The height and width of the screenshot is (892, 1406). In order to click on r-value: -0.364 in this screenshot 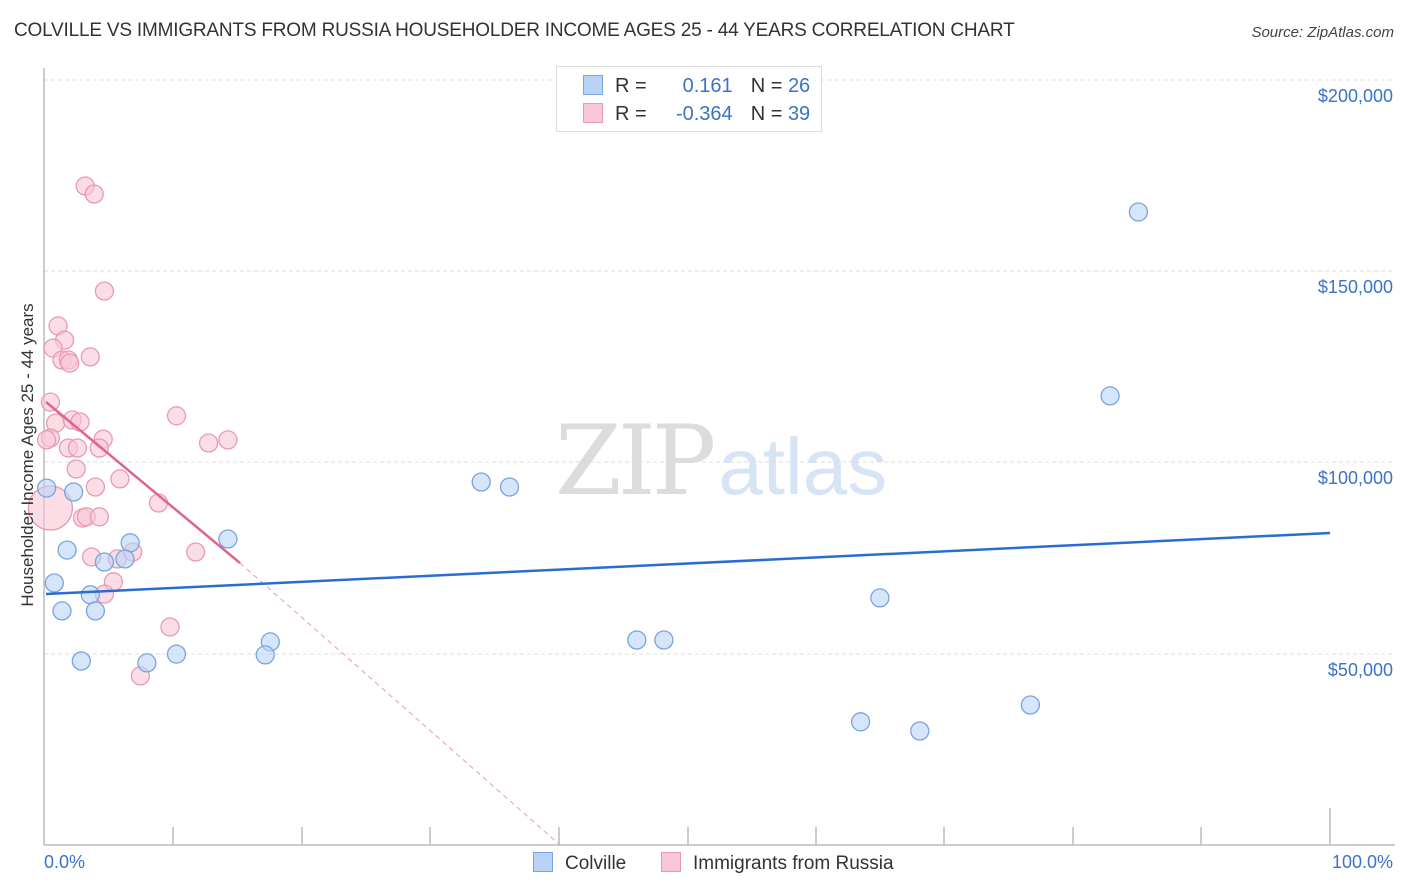, I will do `click(704, 114)`.